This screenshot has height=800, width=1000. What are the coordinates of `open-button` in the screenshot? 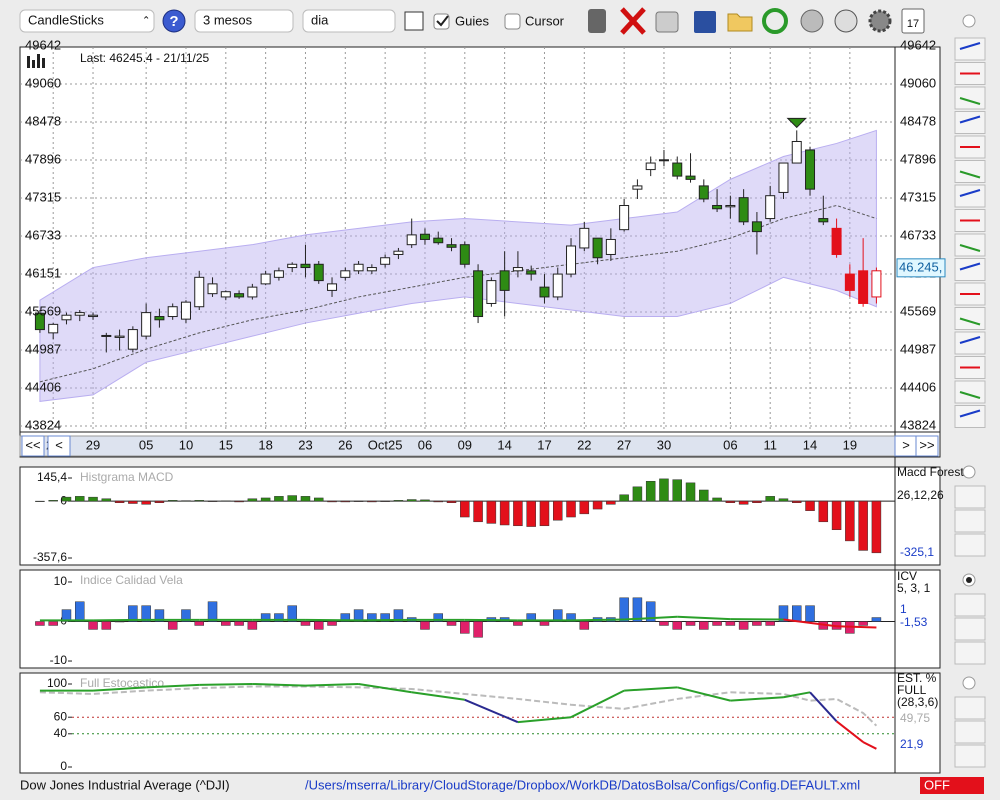 It's located at (740, 22).